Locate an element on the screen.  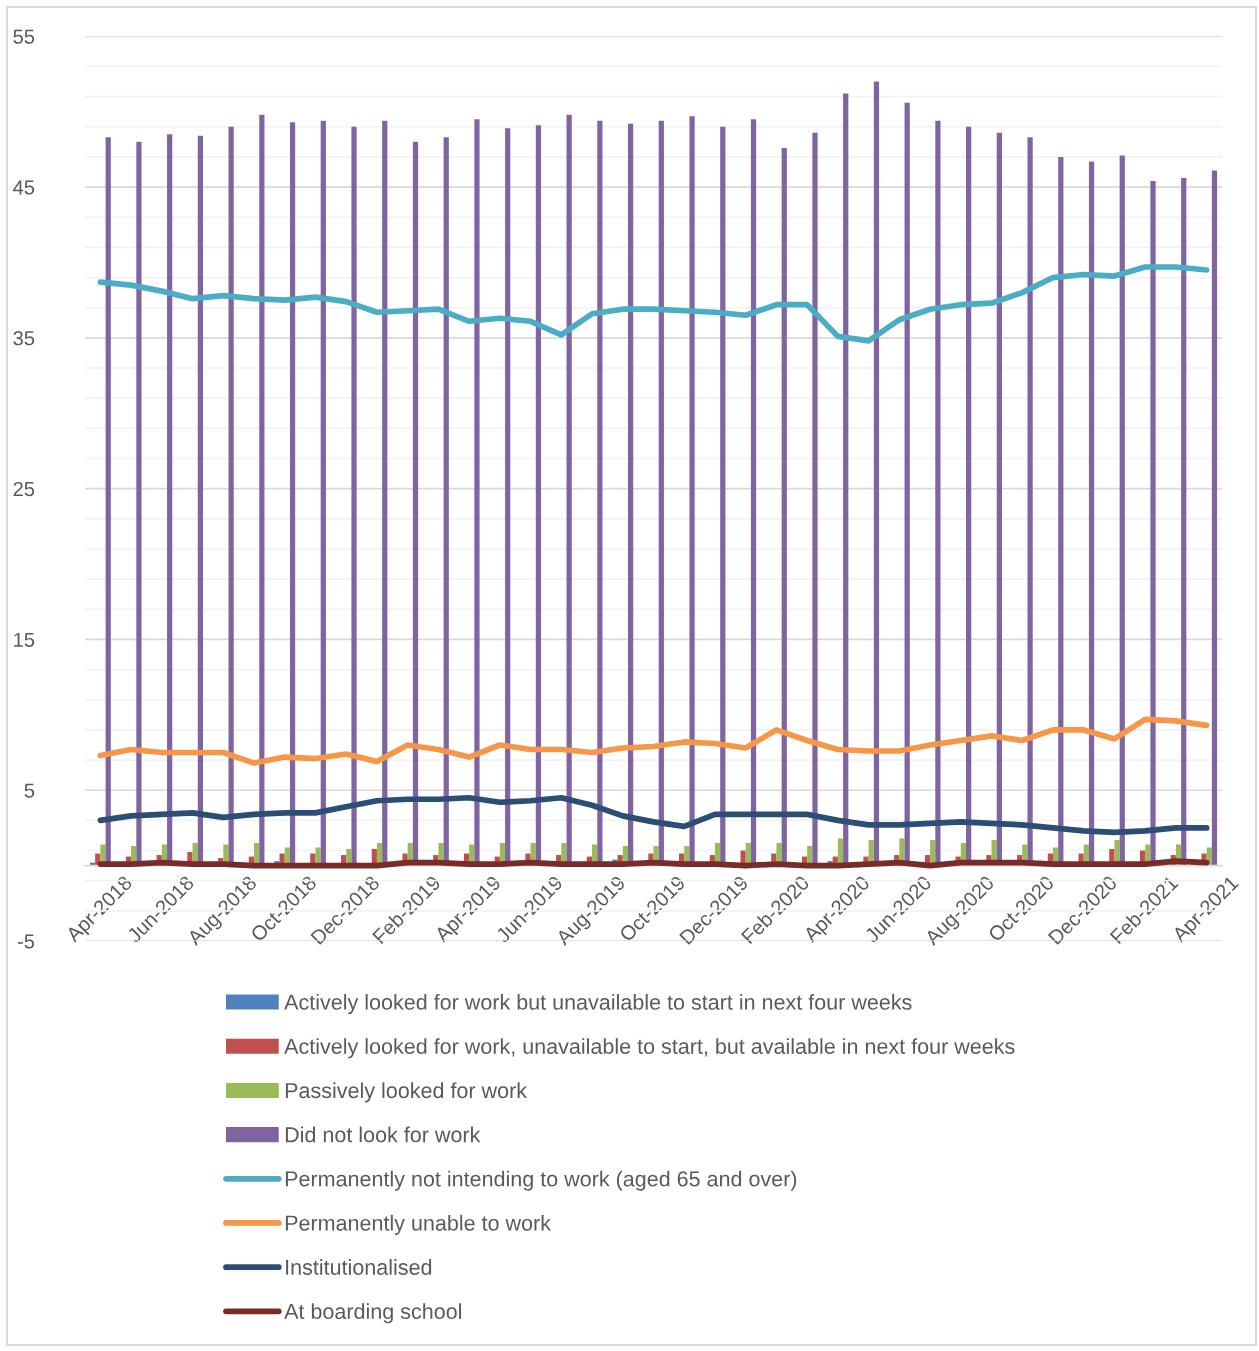
legend-label: Passively looked for work is located at coordinates (406, 1092).